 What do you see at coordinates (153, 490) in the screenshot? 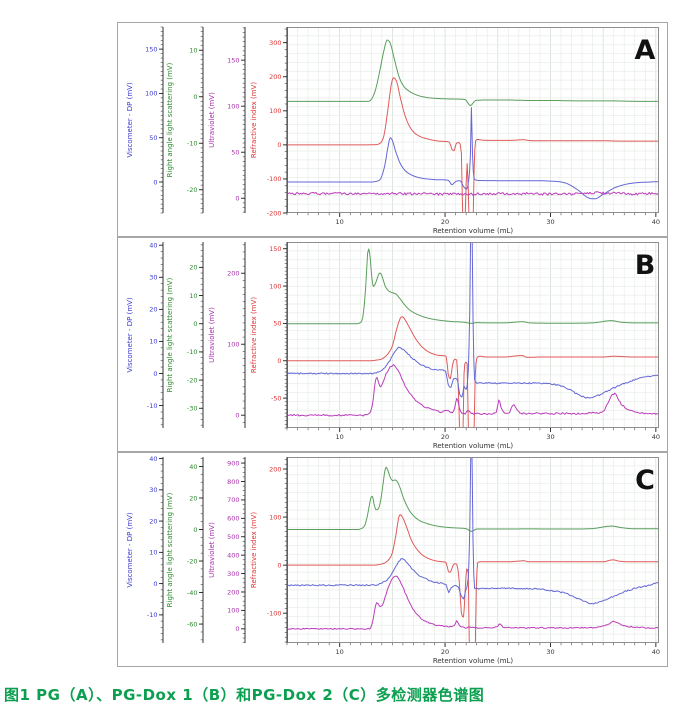
I see `tick-label-visc: 30` at bounding box center [153, 490].